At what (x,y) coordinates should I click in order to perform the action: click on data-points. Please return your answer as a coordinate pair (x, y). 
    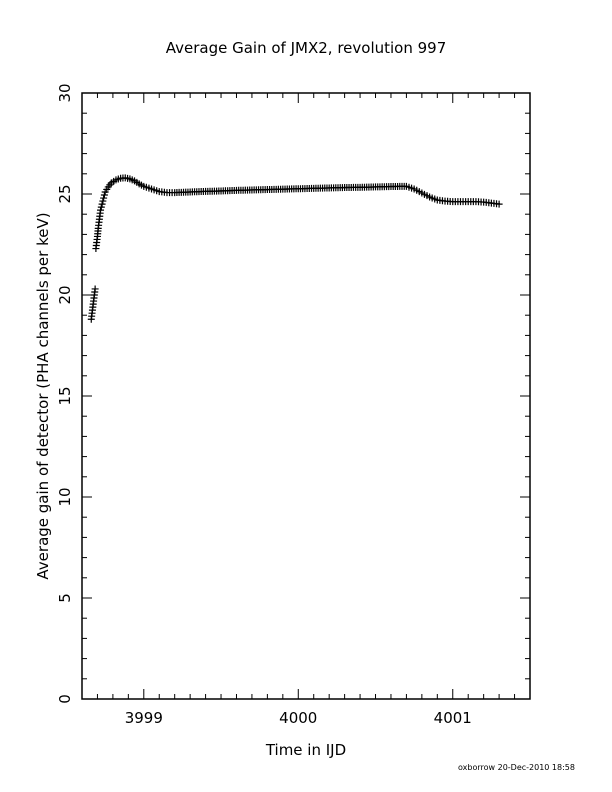
    Looking at the image, I should click on (295, 248).